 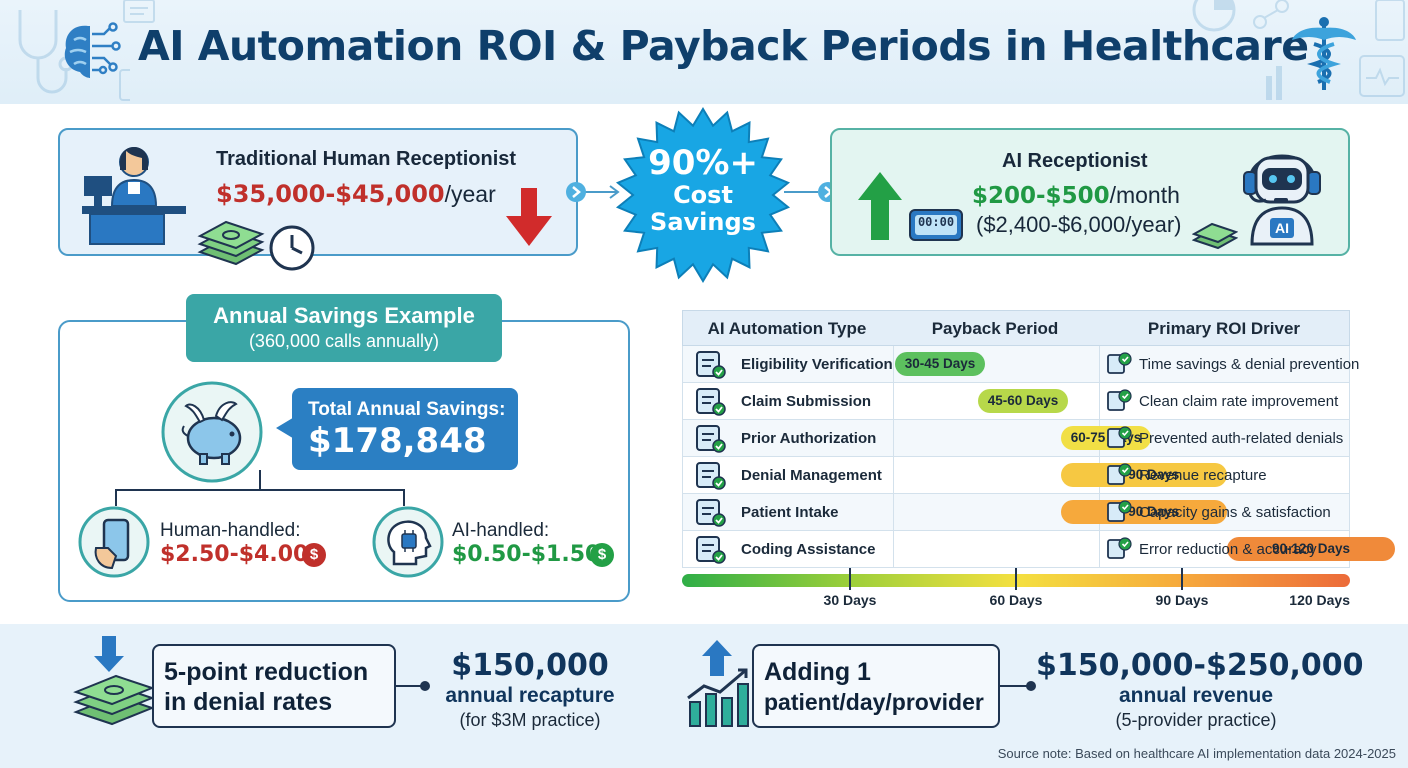 I want to click on ai-handled-label: AI-handled:, so click(x=501, y=530).